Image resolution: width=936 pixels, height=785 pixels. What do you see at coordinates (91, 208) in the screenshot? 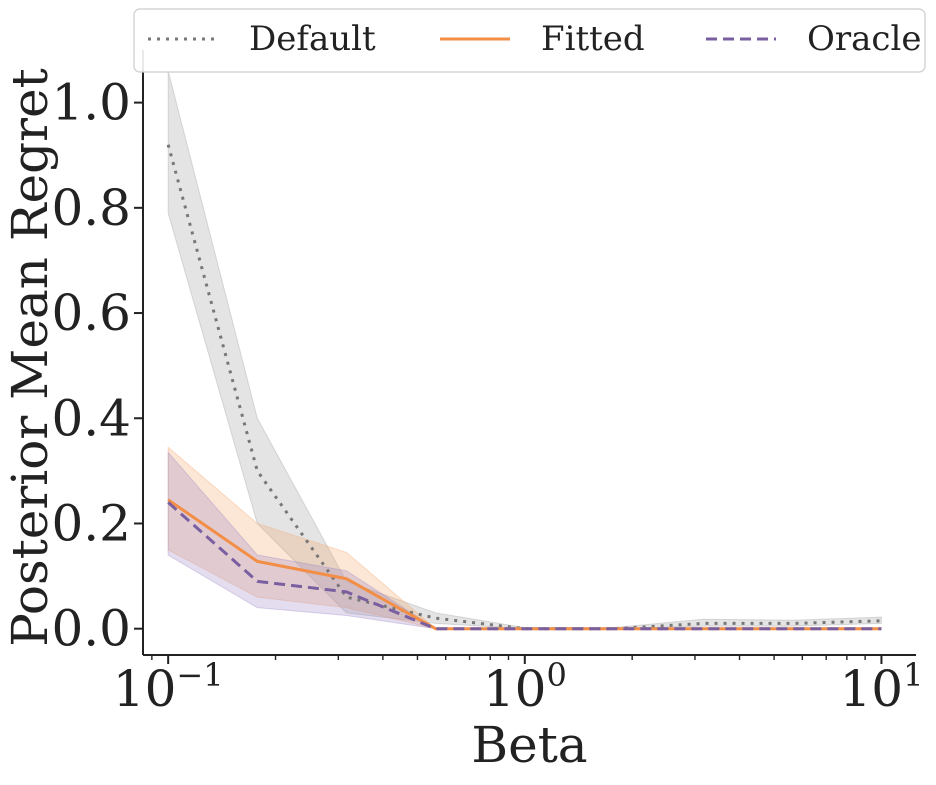
I see `y-tick-label: 0.8` at bounding box center [91, 208].